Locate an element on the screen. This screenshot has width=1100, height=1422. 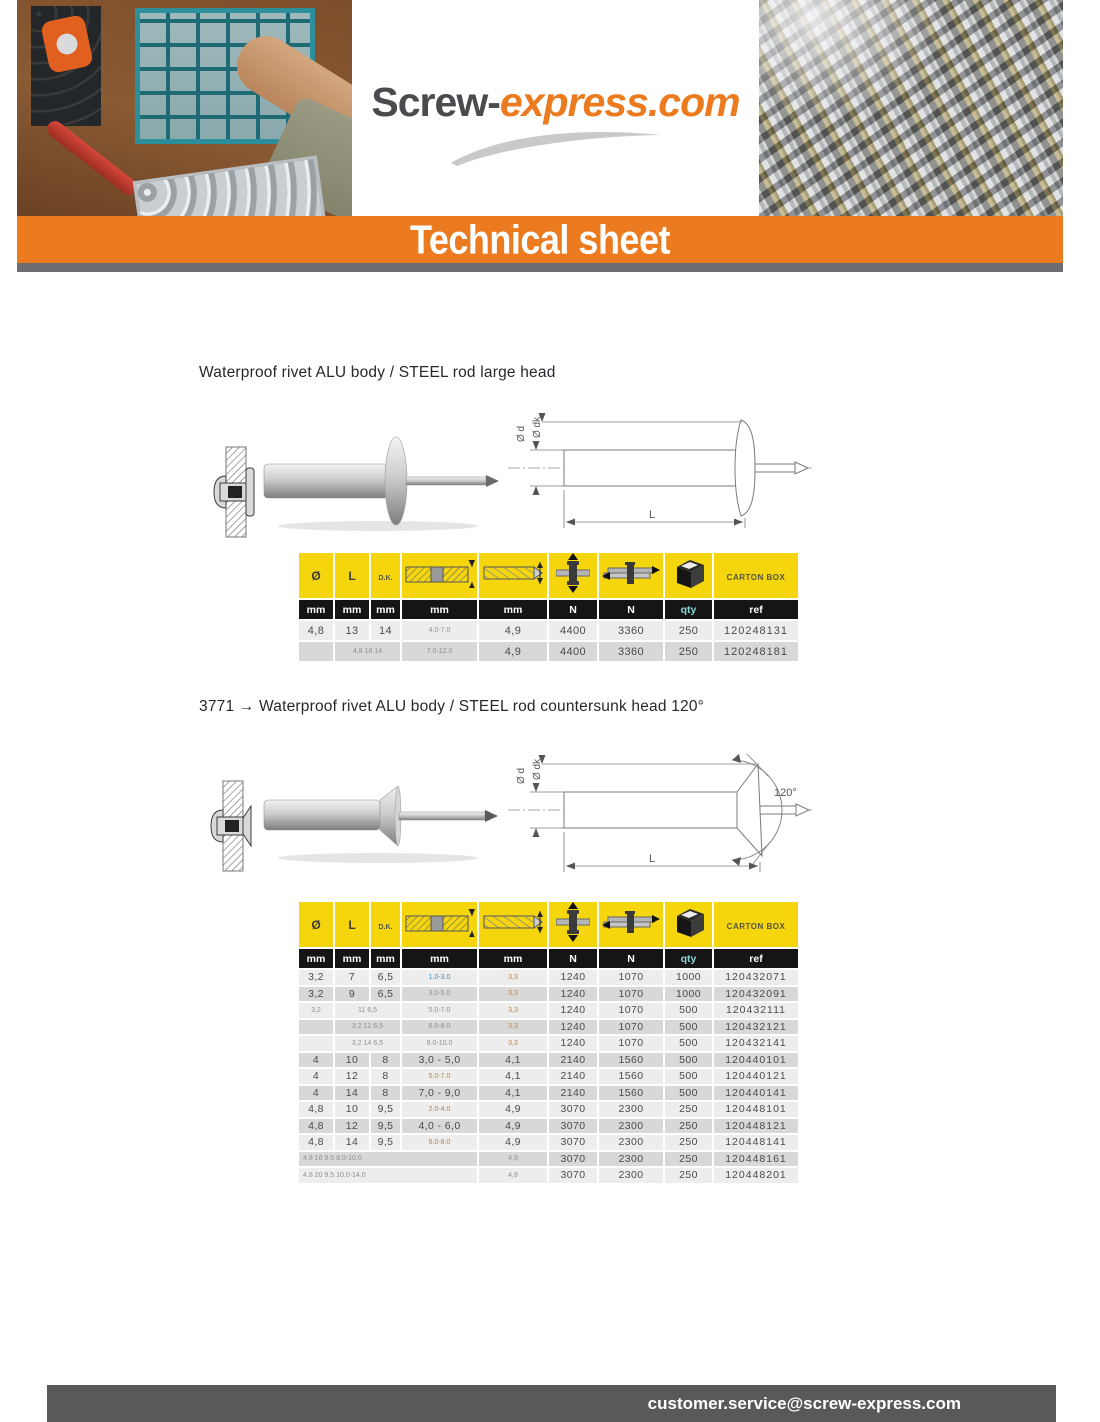
table-cell: 4,1 is located at coordinates (513, 1092).